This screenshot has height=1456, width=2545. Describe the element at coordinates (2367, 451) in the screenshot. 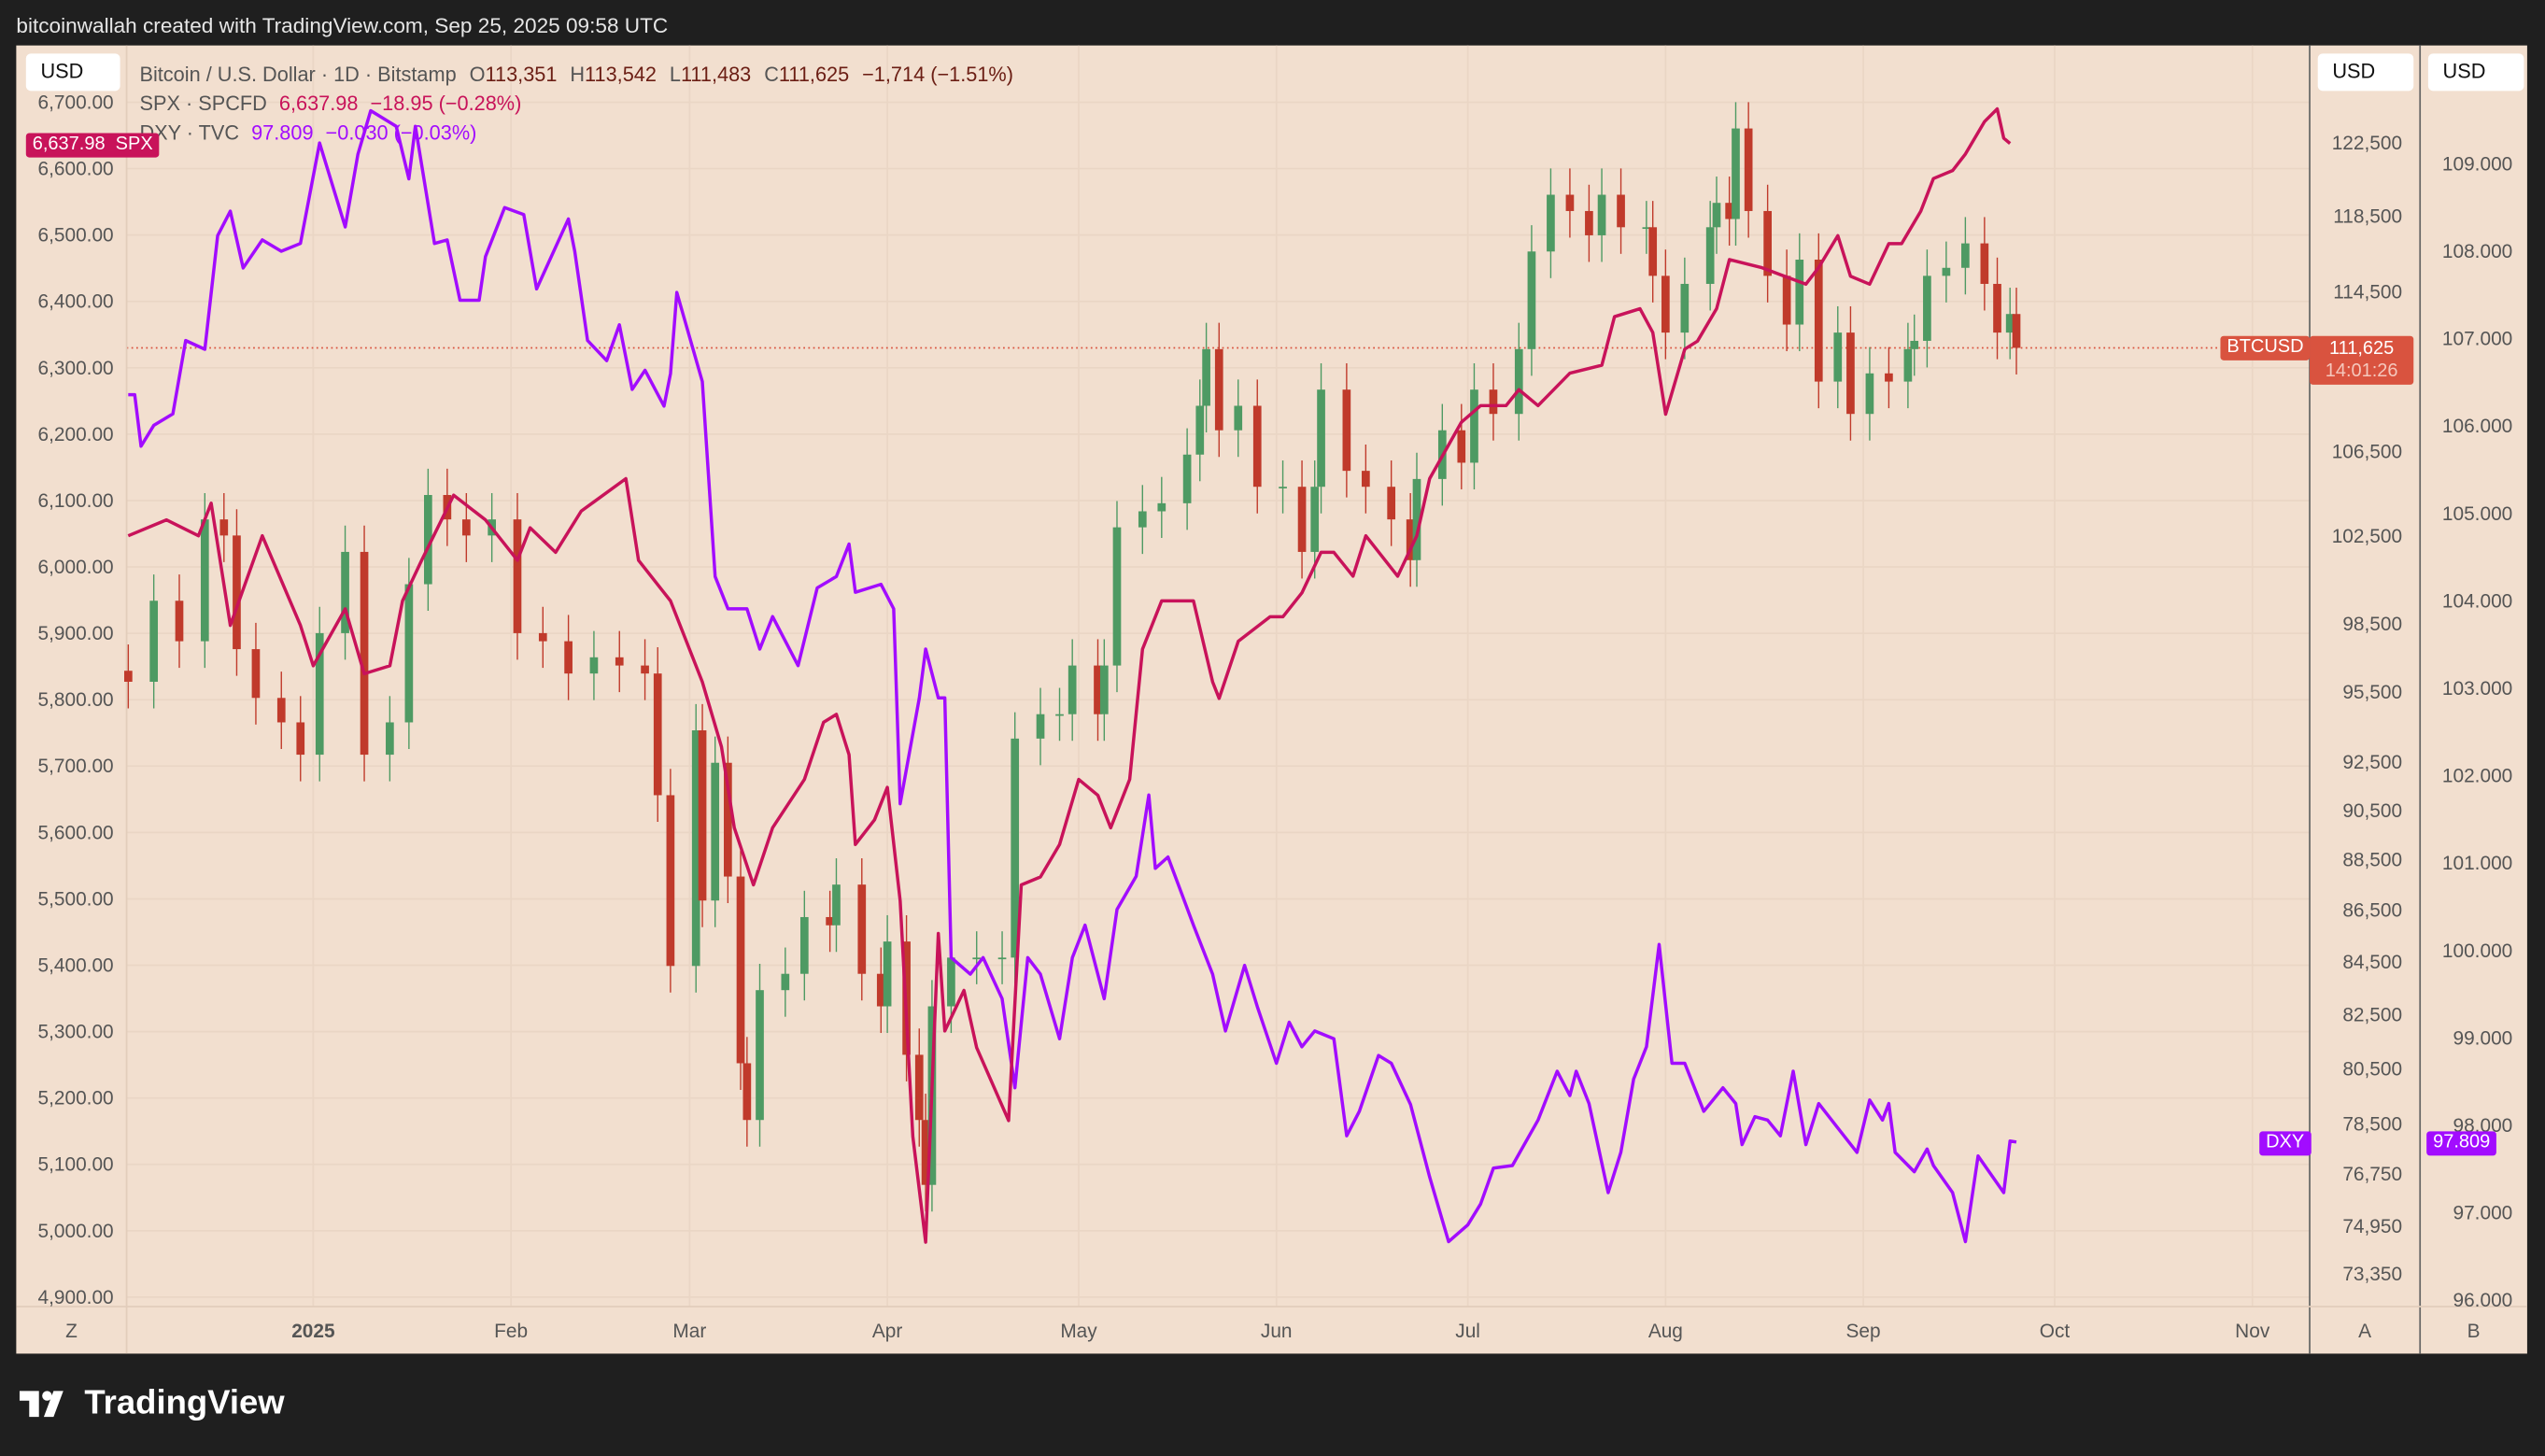

I see `right-a-tick-label: 106,500` at that location.